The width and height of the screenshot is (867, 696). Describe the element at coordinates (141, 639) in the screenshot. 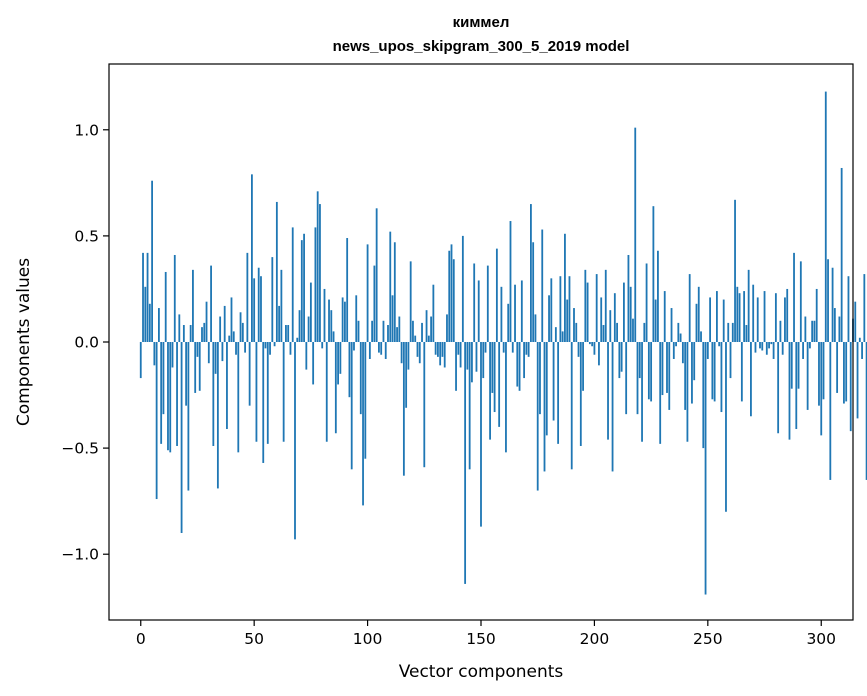

I see `x-tick-label: 0` at that location.